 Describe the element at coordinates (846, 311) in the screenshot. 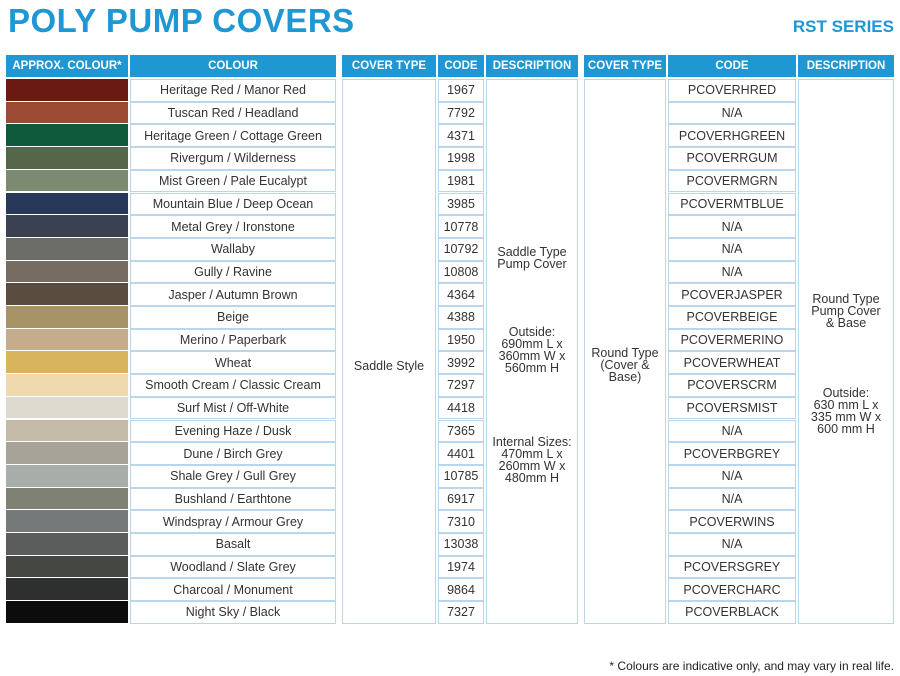

I see `round-description-type: Round Type Pump Cover & Base` at that location.